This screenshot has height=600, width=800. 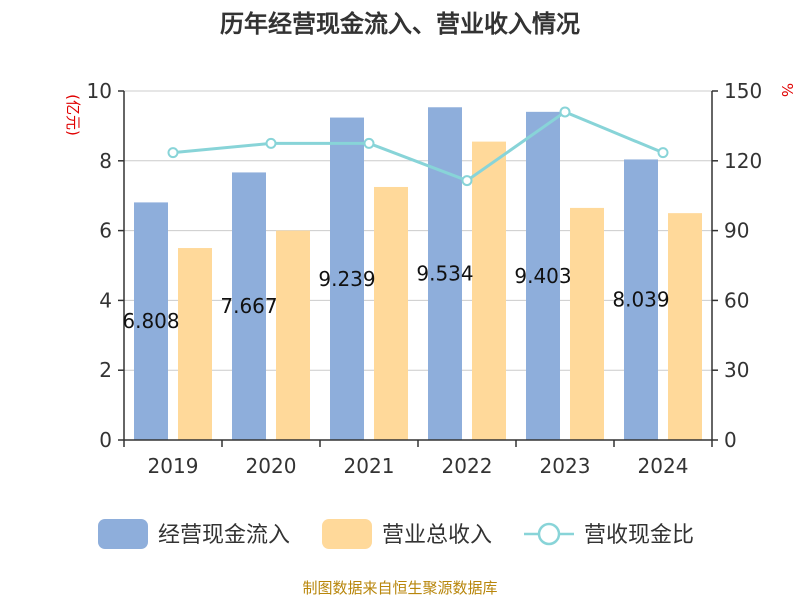 What do you see at coordinates (743, 161) in the screenshot?
I see `right-axis-tick-label: 120` at bounding box center [743, 161].